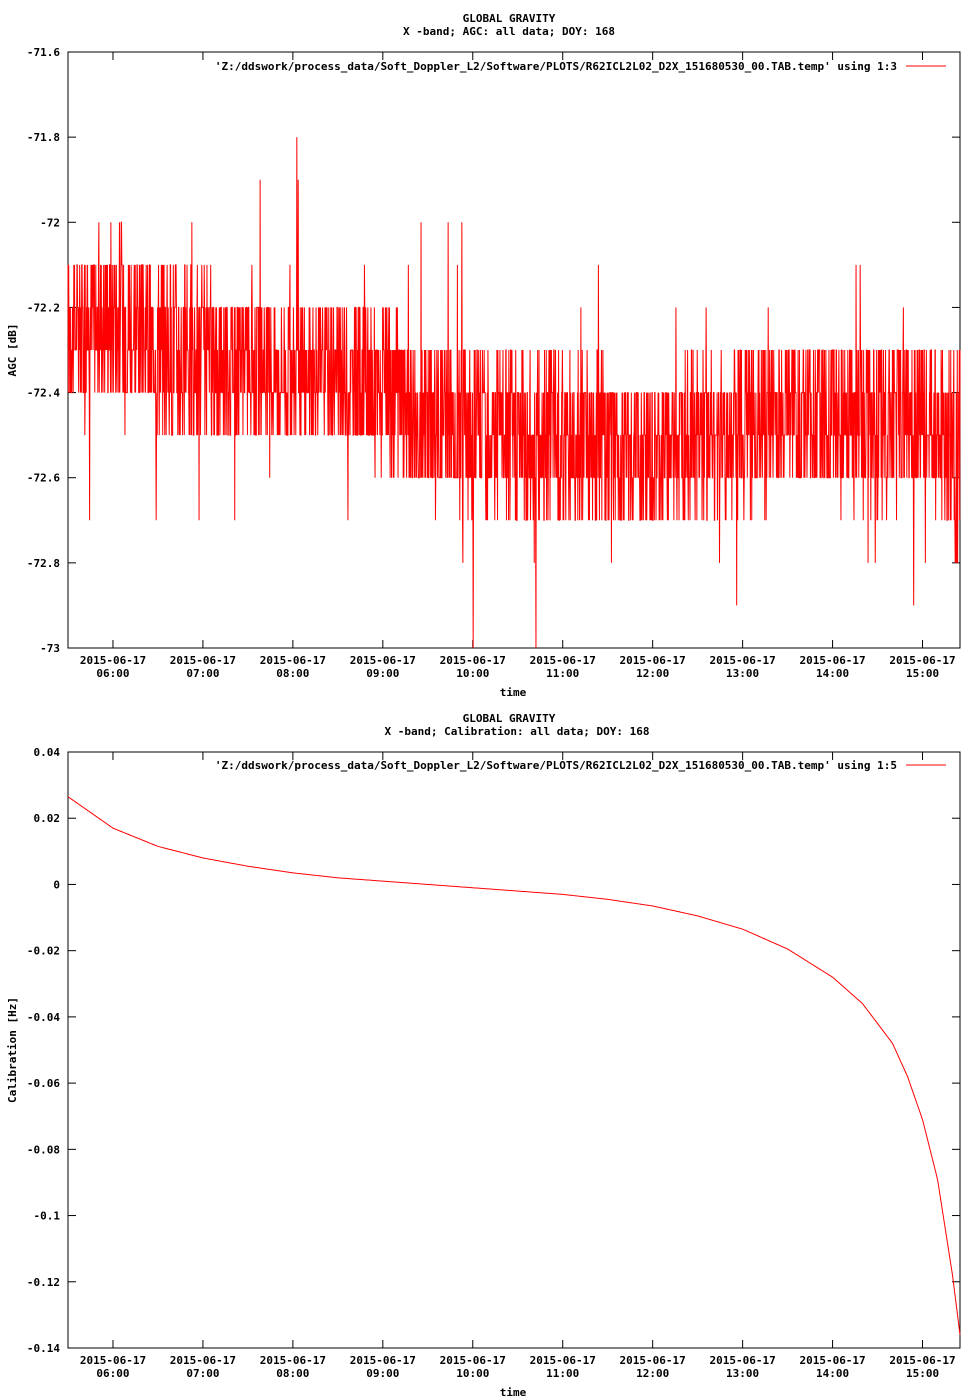  Describe the element at coordinates (56, 884) in the screenshot. I see `y-tick-label: 0` at that location.